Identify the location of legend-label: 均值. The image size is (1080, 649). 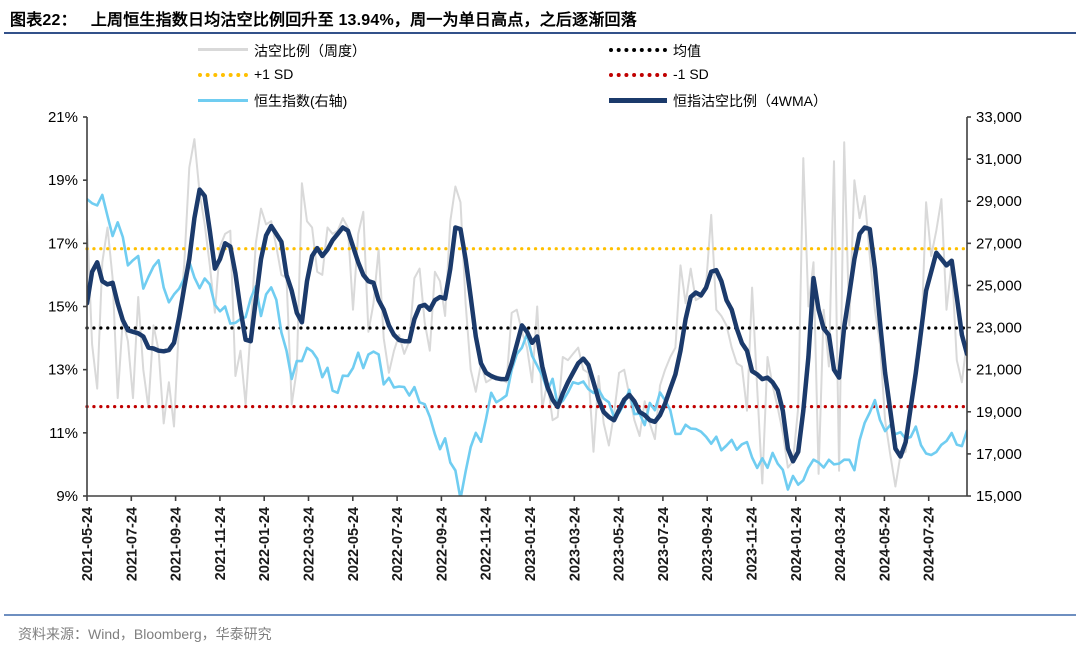
(687, 51).